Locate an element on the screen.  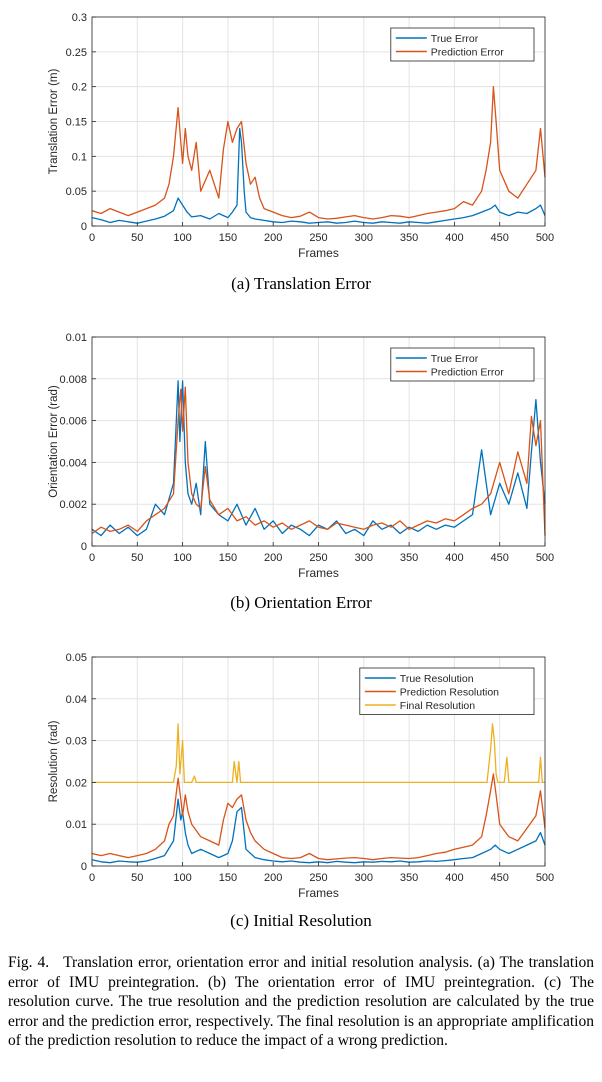
legend-label-3: Final Resolution is located at coordinates (437, 706).